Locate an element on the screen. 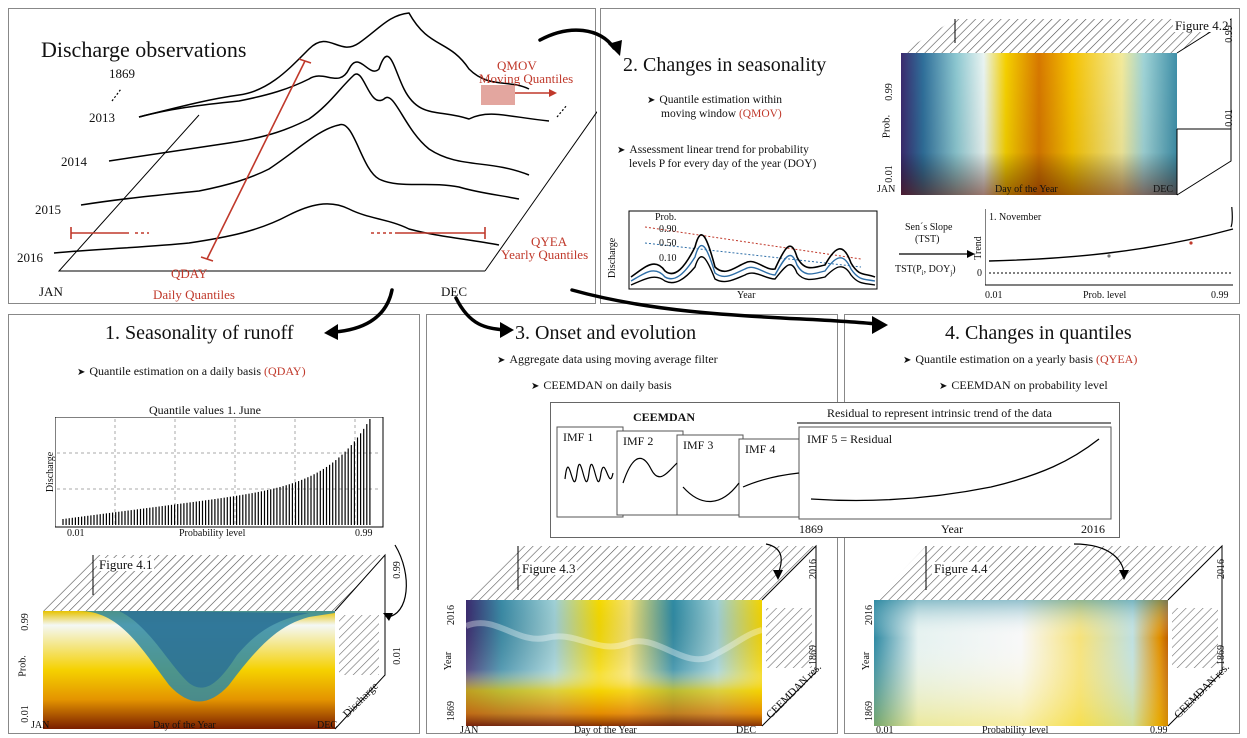 The width and height of the screenshot is (1247, 738). trend-ylabel: Trend is located at coordinates (978, 248).